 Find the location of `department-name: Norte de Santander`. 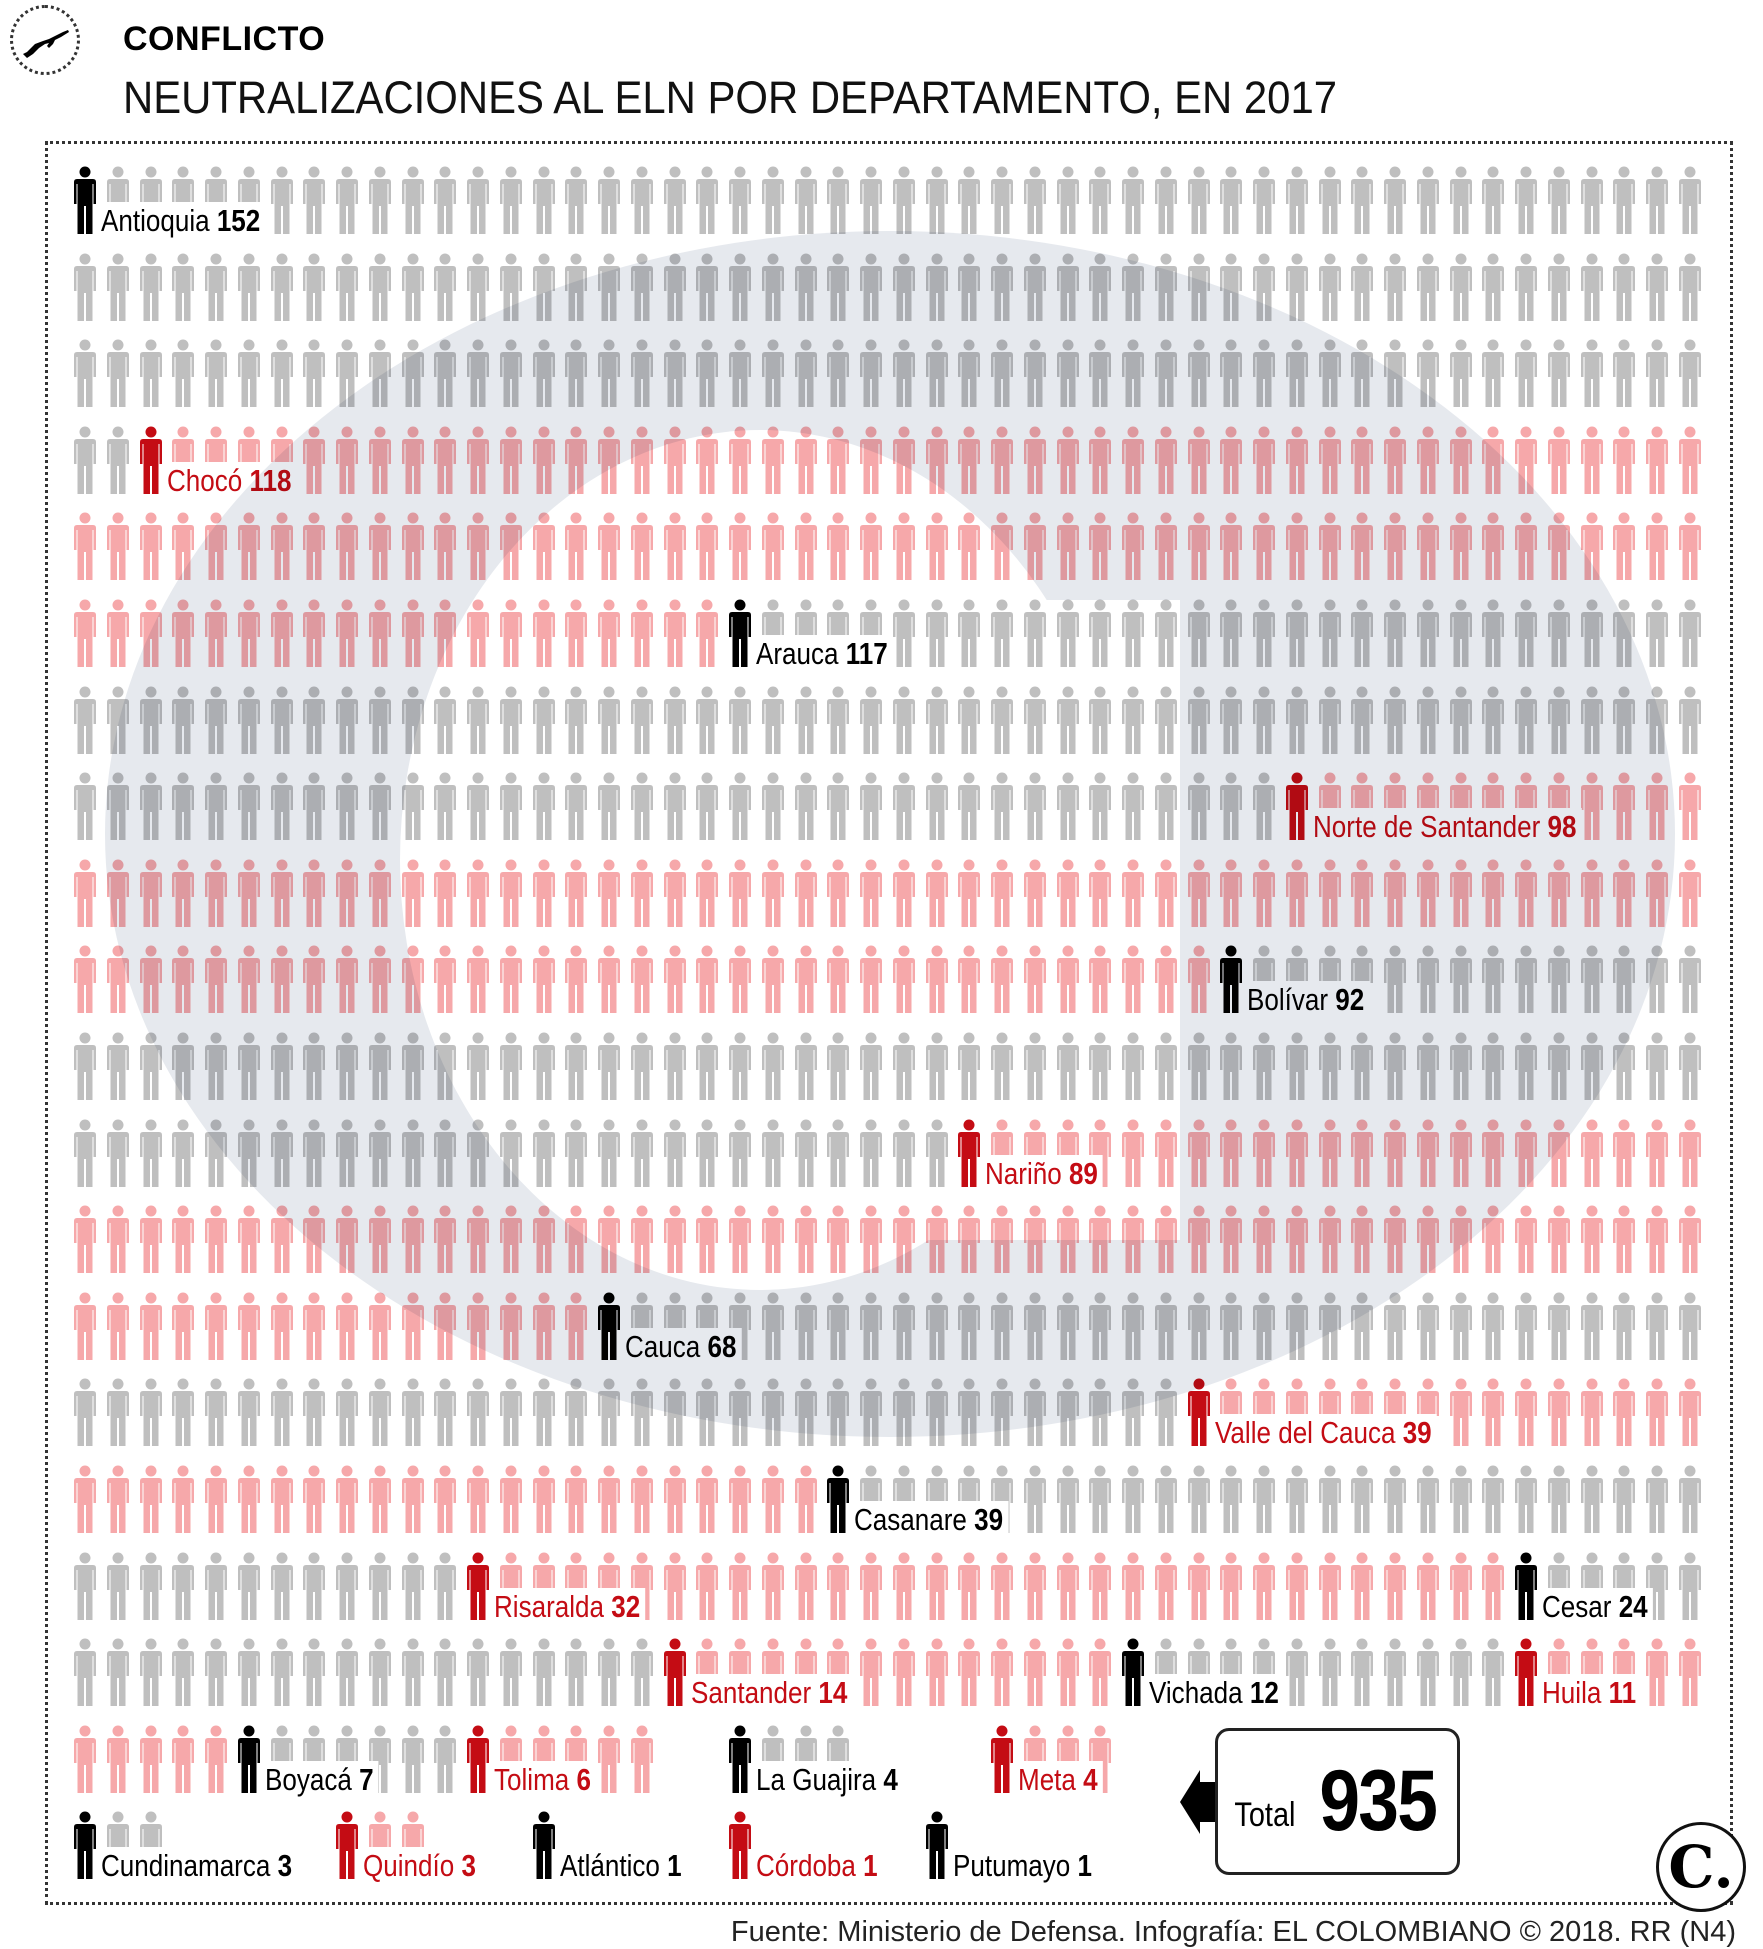

department-name: Norte de Santander is located at coordinates (1430, 827).